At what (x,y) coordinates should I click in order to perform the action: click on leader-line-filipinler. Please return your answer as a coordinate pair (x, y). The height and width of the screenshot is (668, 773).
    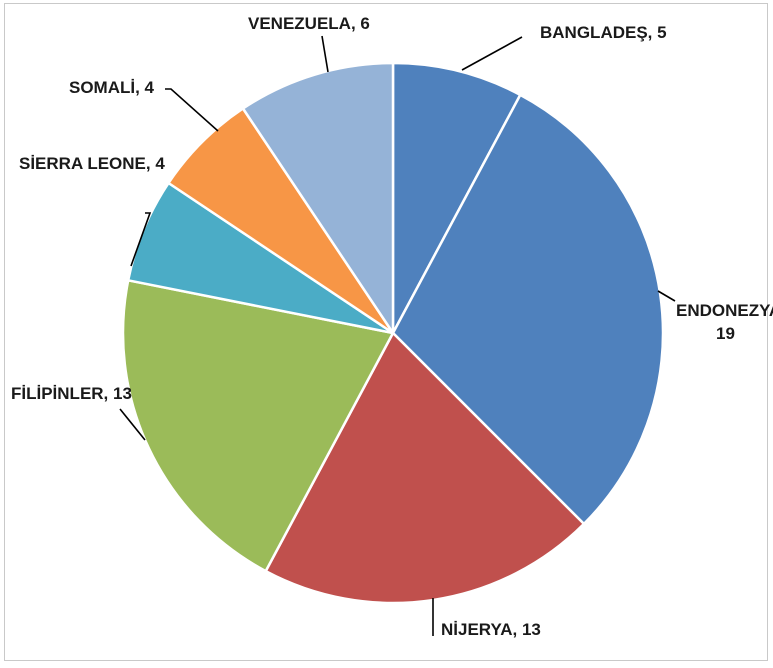
    Looking at the image, I should click on (132, 424).